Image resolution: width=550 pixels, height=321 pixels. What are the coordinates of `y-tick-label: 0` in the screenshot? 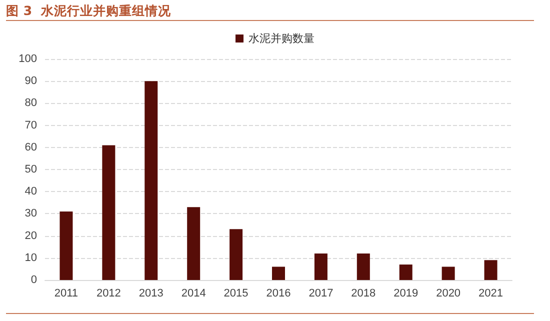 It's located at (33, 280).